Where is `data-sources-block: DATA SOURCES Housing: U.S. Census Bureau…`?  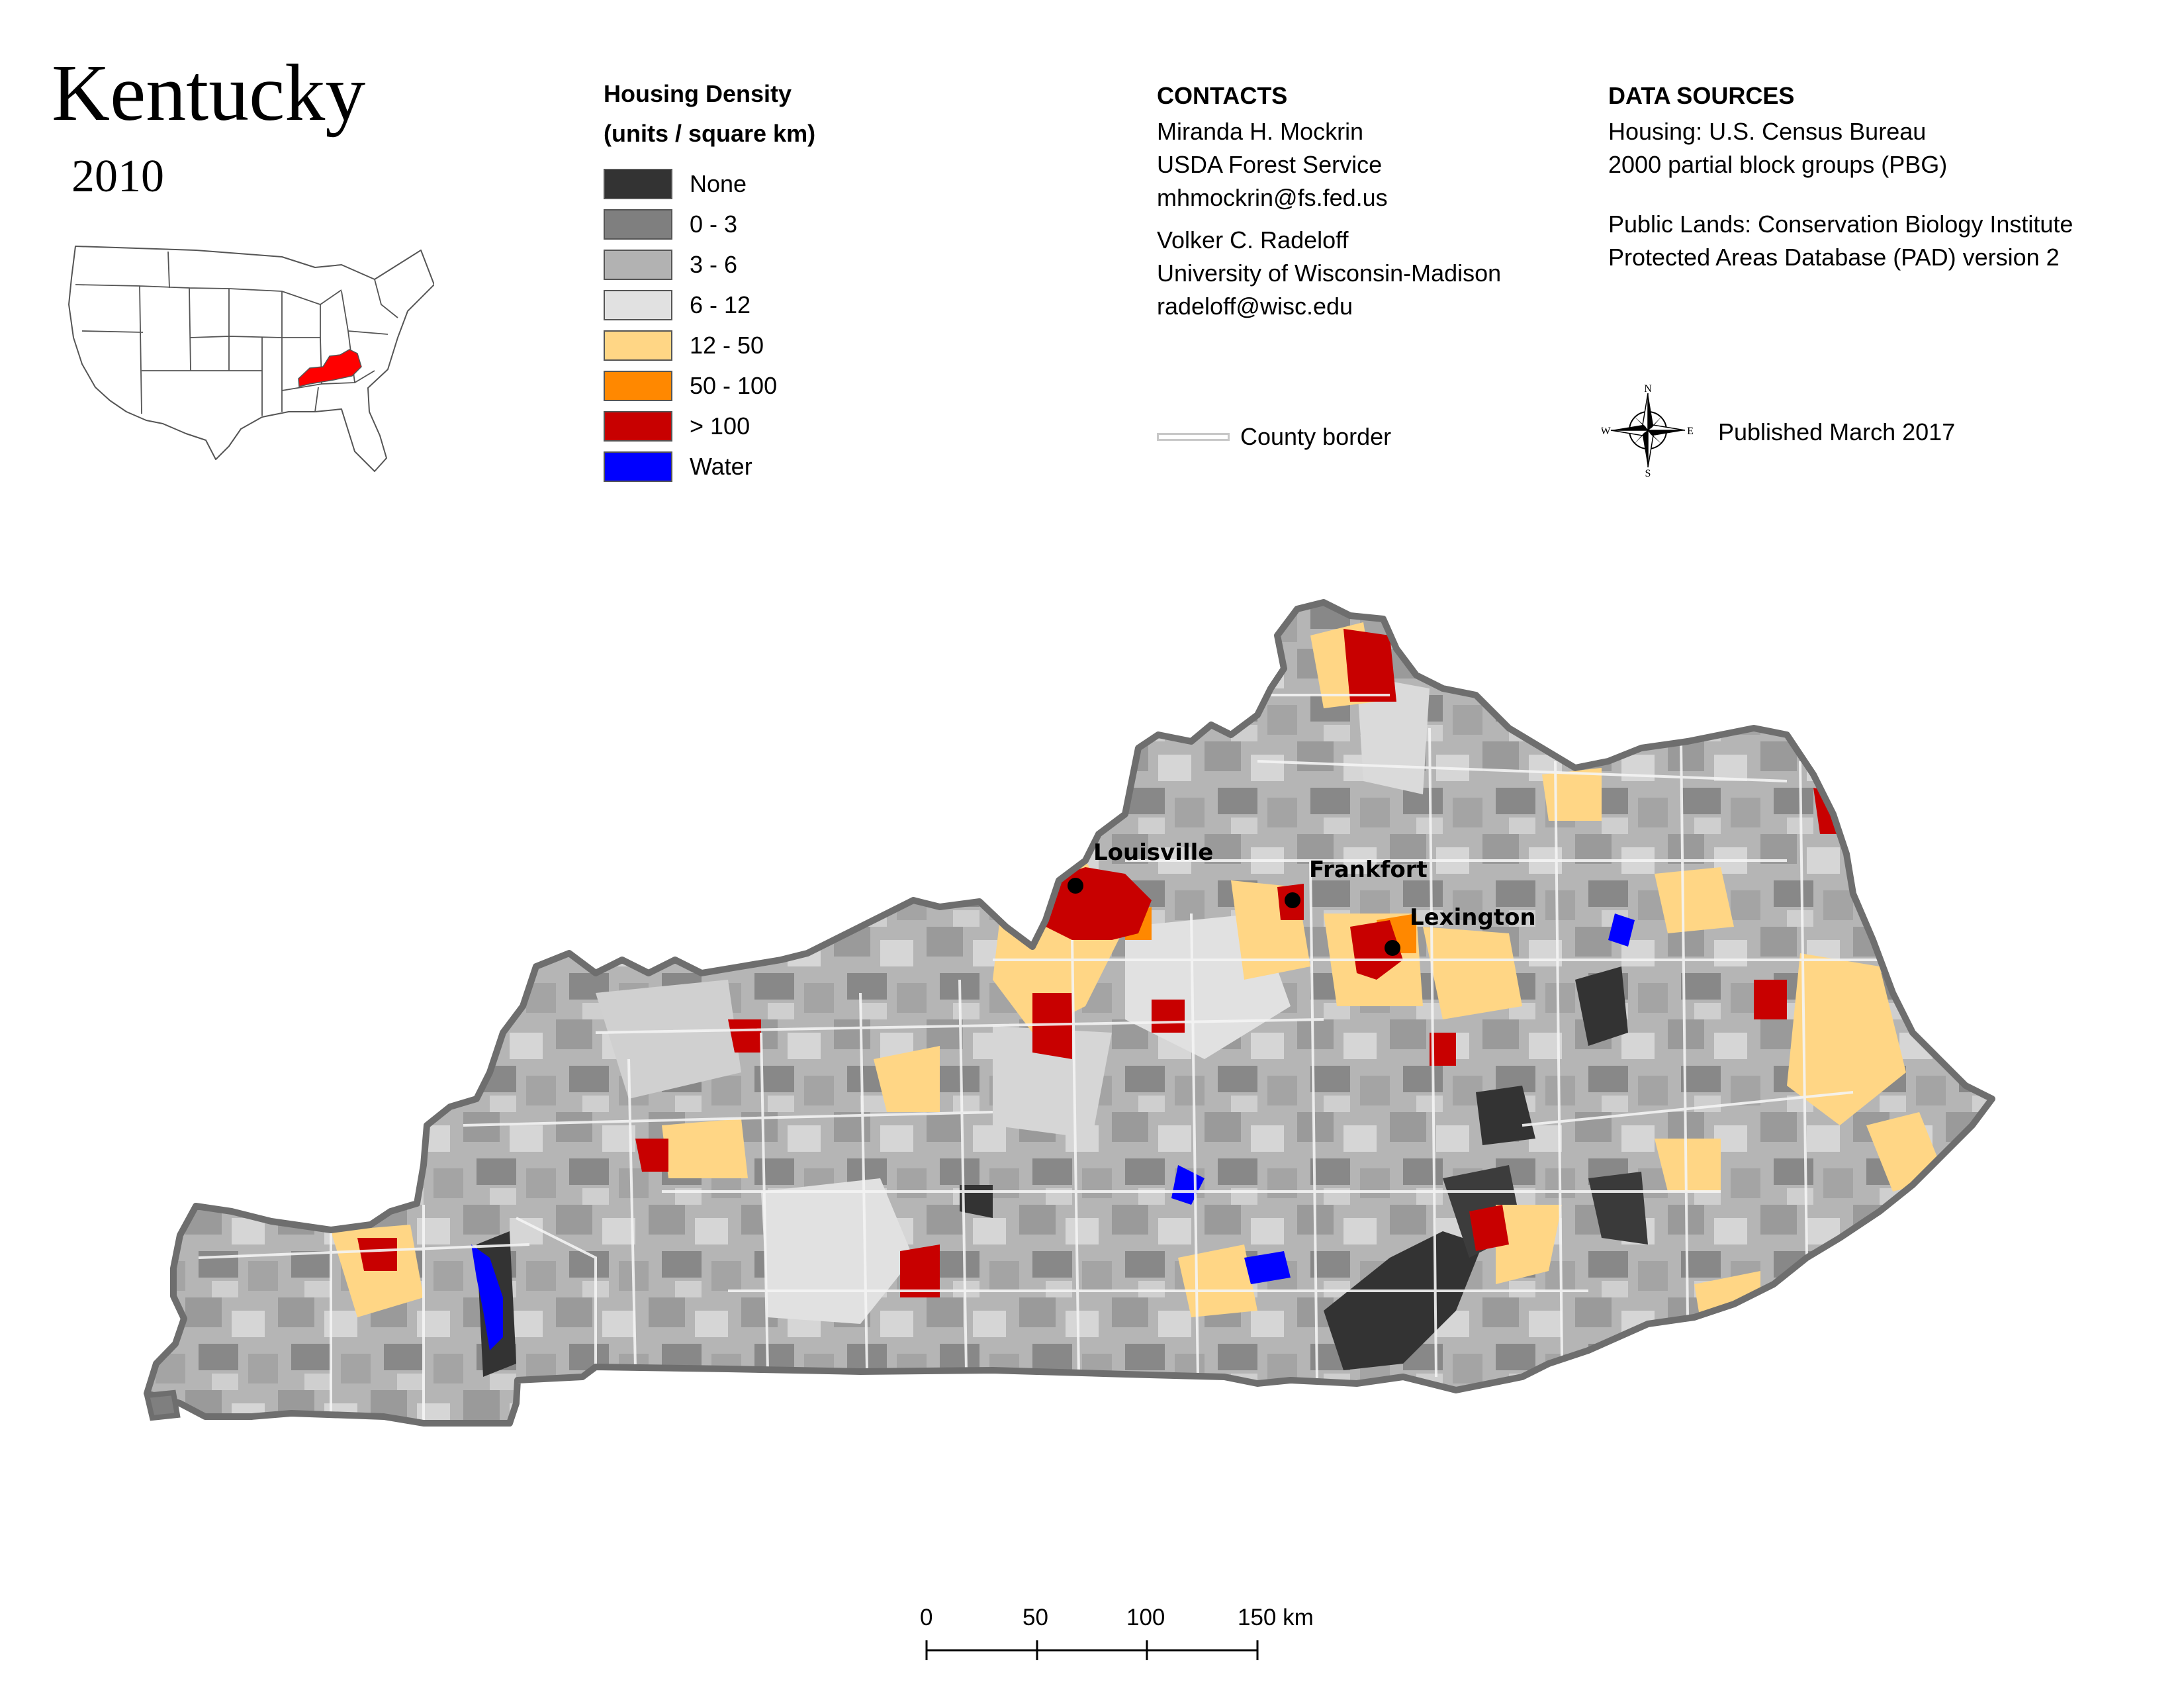
data-sources-block: DATA SOURCES Housing: U.S. Census Bureau… is located at coordinates (1840, 178).